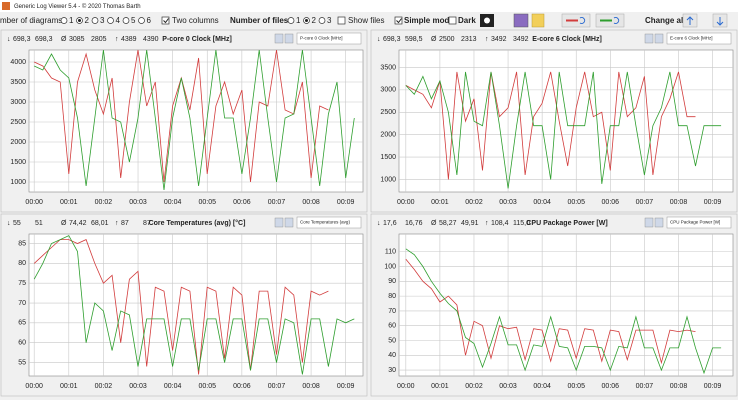 This screenshot has height=400, width=738. I want to click on app-icon, so click(6, 6).